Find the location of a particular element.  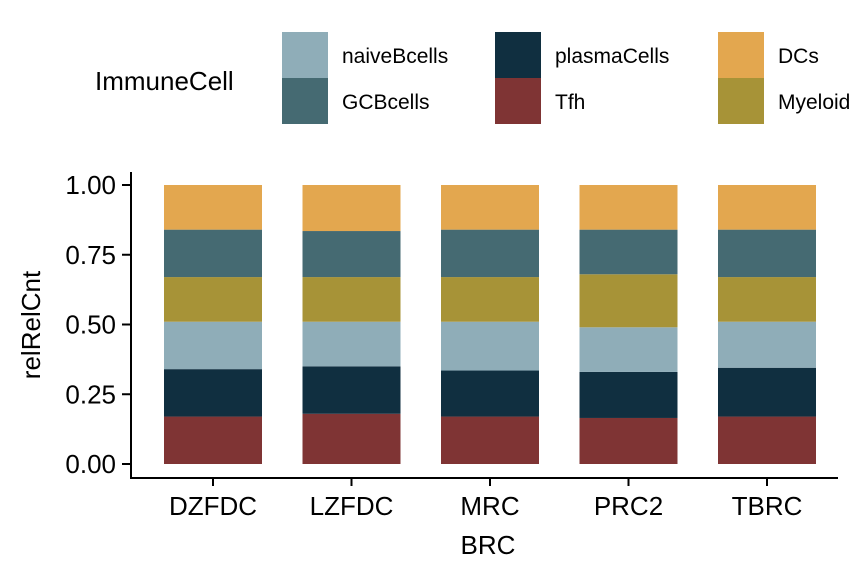

bar-segment-prc2-myeloid is located at coordinates (628, 301).